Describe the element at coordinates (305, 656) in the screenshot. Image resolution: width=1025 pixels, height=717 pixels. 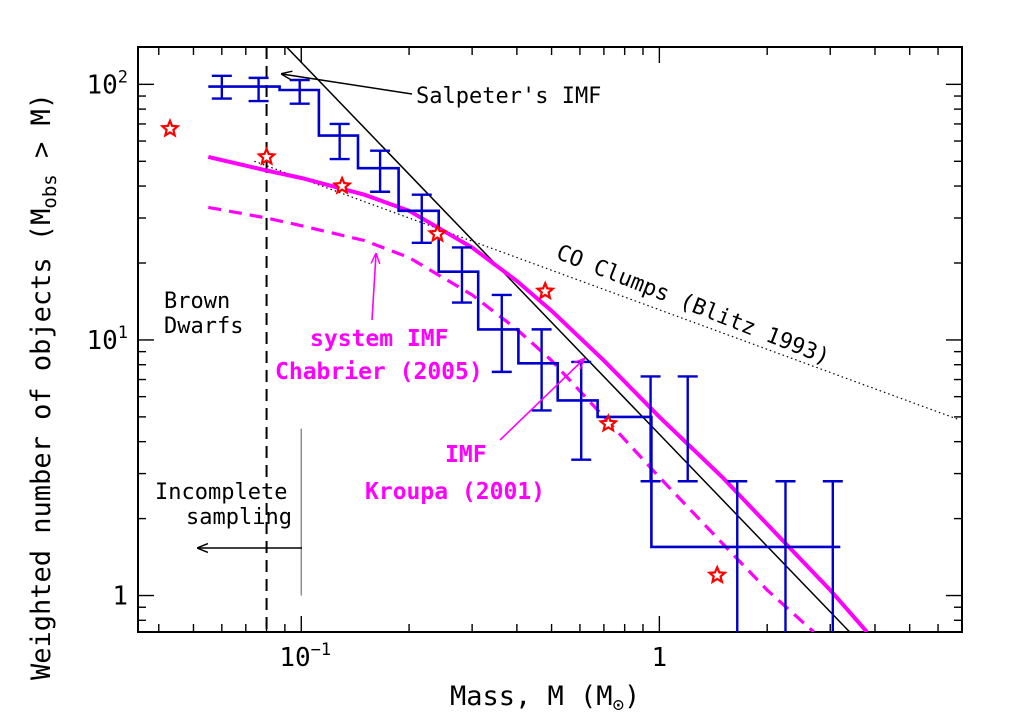
I see `x-tick-label: 10−1` at that location.